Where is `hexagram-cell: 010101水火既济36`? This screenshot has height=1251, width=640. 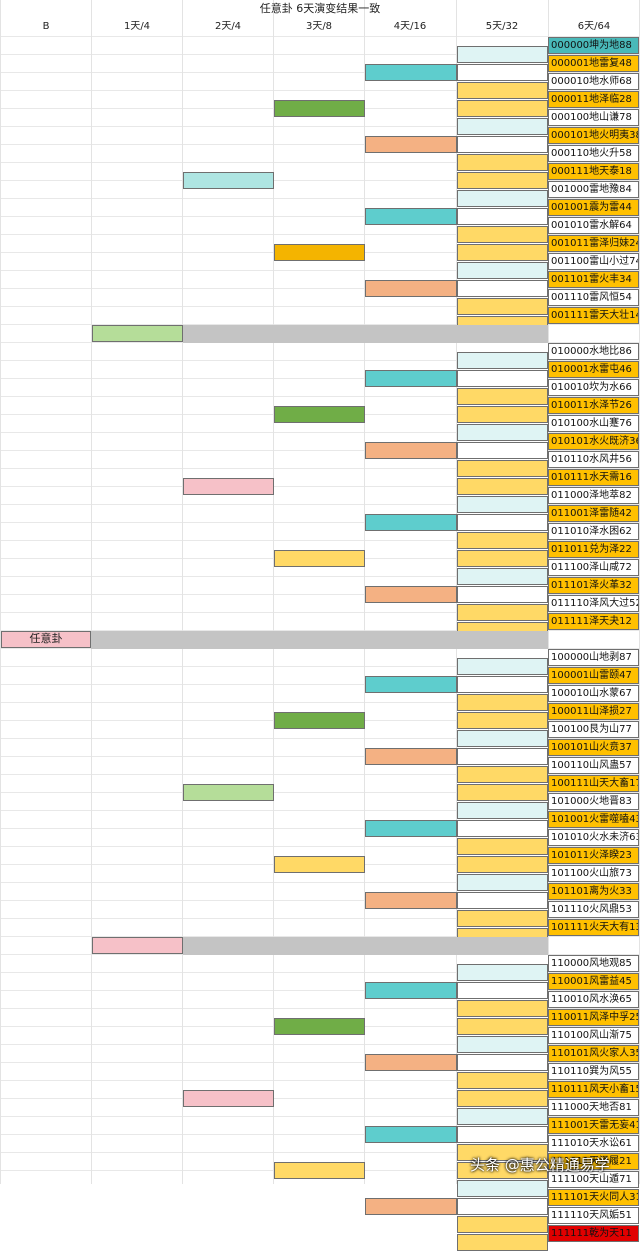
hexagram-cell: 010101水火既济36 is located at coordinates (593, 441).